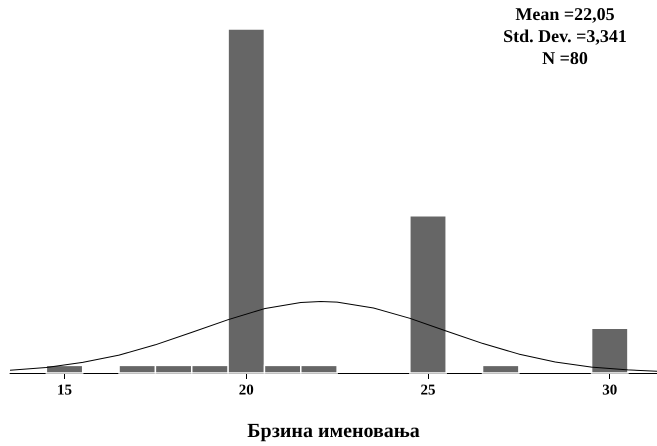  I want to click on x-axis-title: Брзина именовања, so click(333, 431).